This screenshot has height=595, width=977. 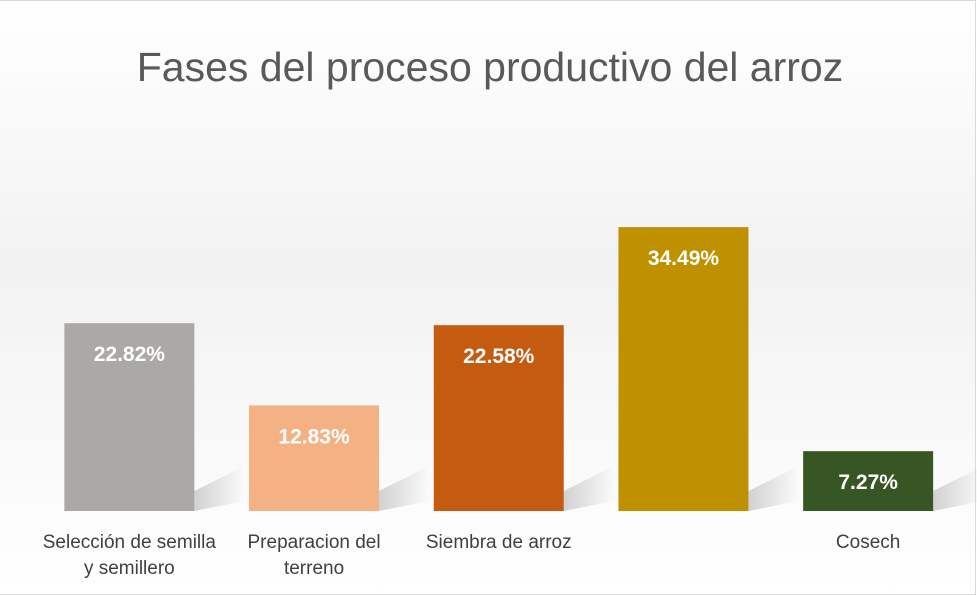 What do you see at coordinates (499, 356) in the screenshot?
I see `value-label: 22.58%` at bounding box center [499, 356].